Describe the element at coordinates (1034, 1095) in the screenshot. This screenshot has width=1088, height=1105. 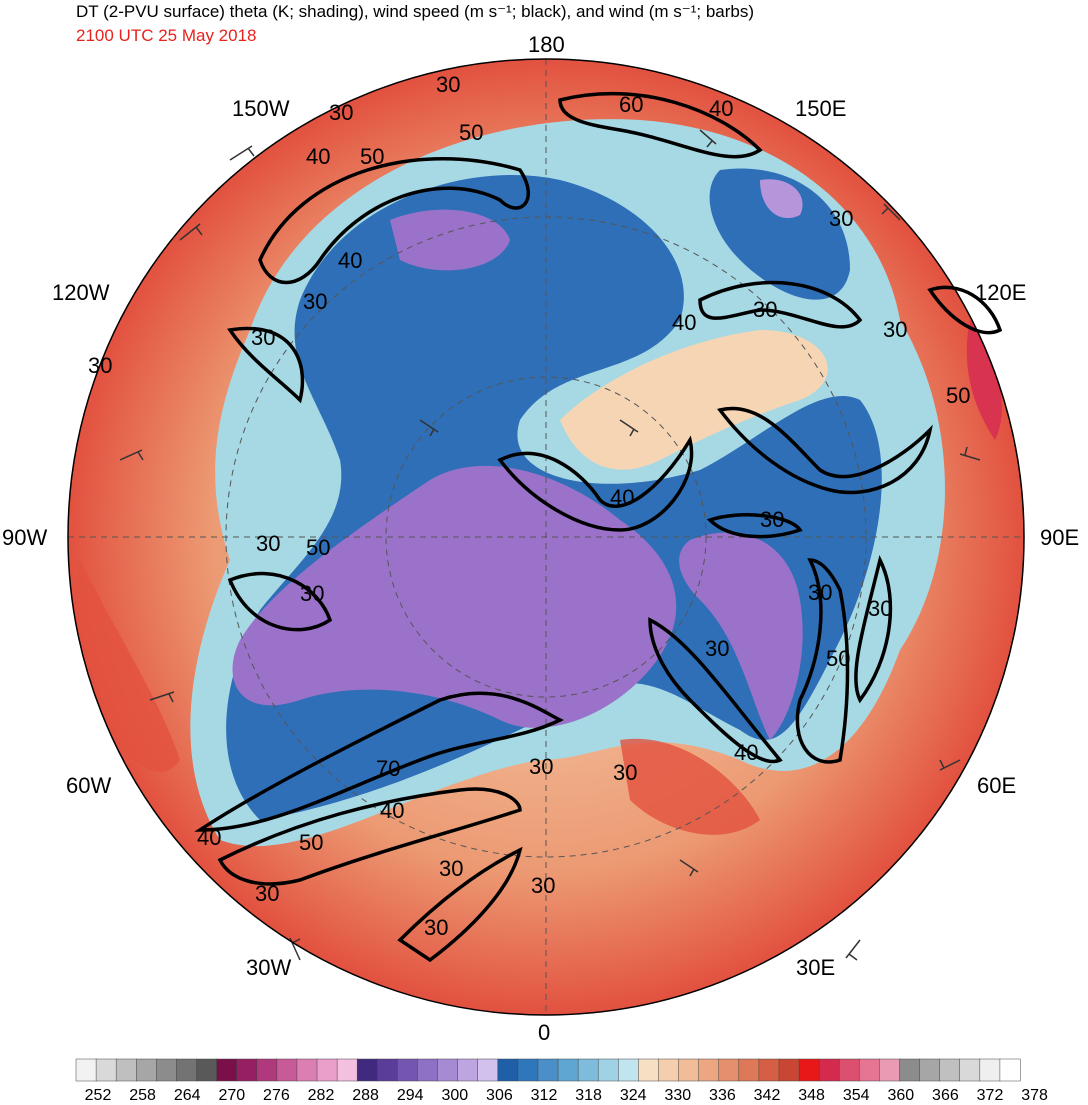
I see `colorbar-tick-label: 378` at that location.